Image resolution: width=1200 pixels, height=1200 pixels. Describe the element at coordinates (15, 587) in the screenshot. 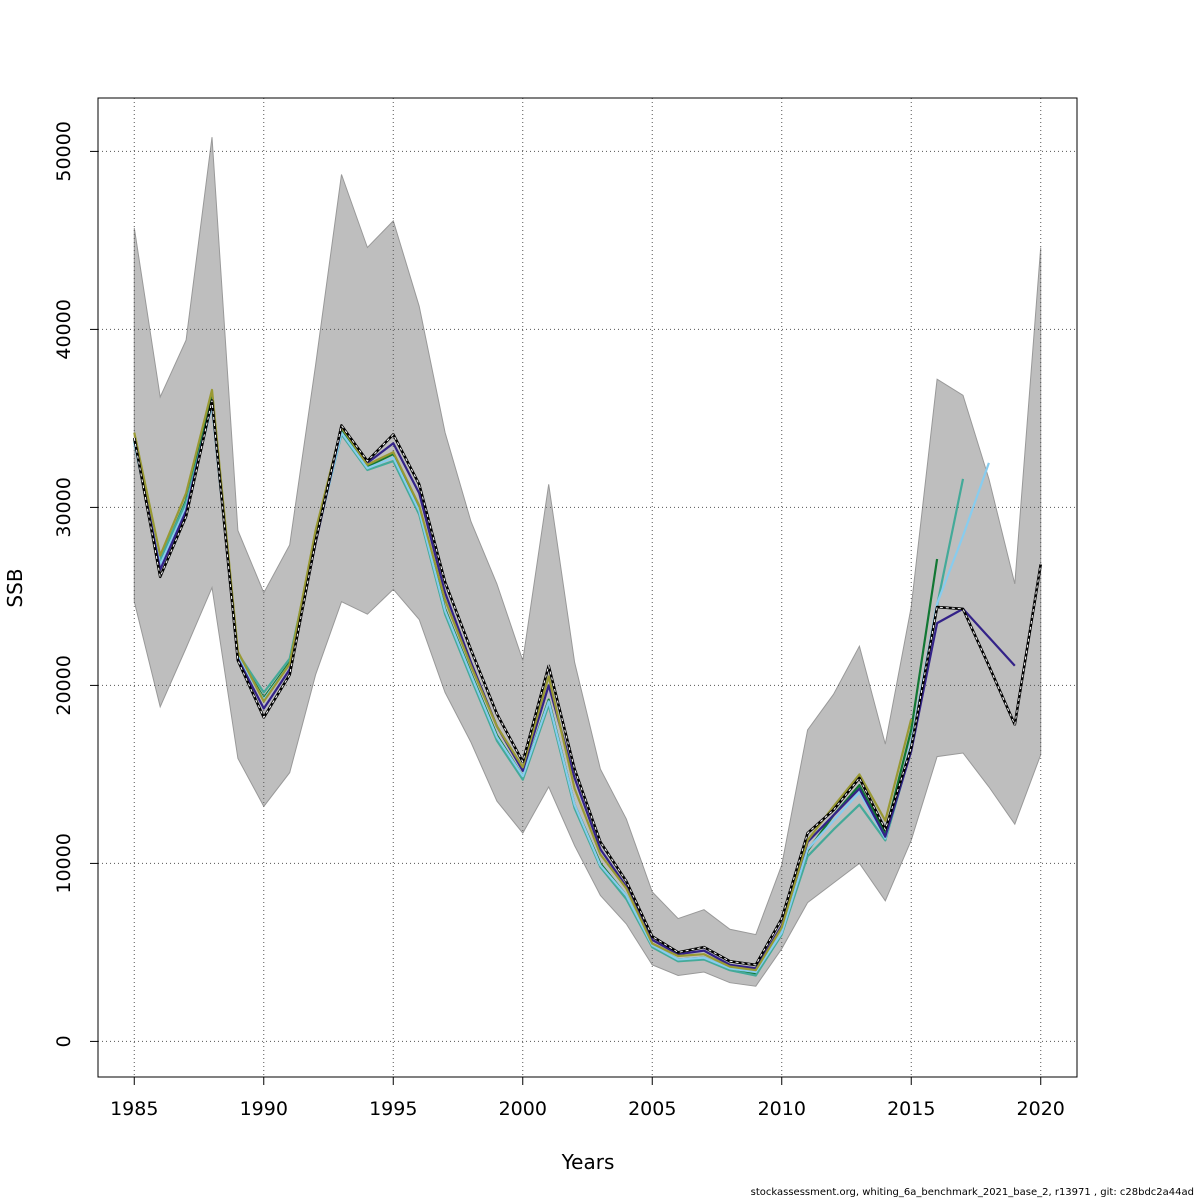

I see `y-axis-title: SSB` at that location.